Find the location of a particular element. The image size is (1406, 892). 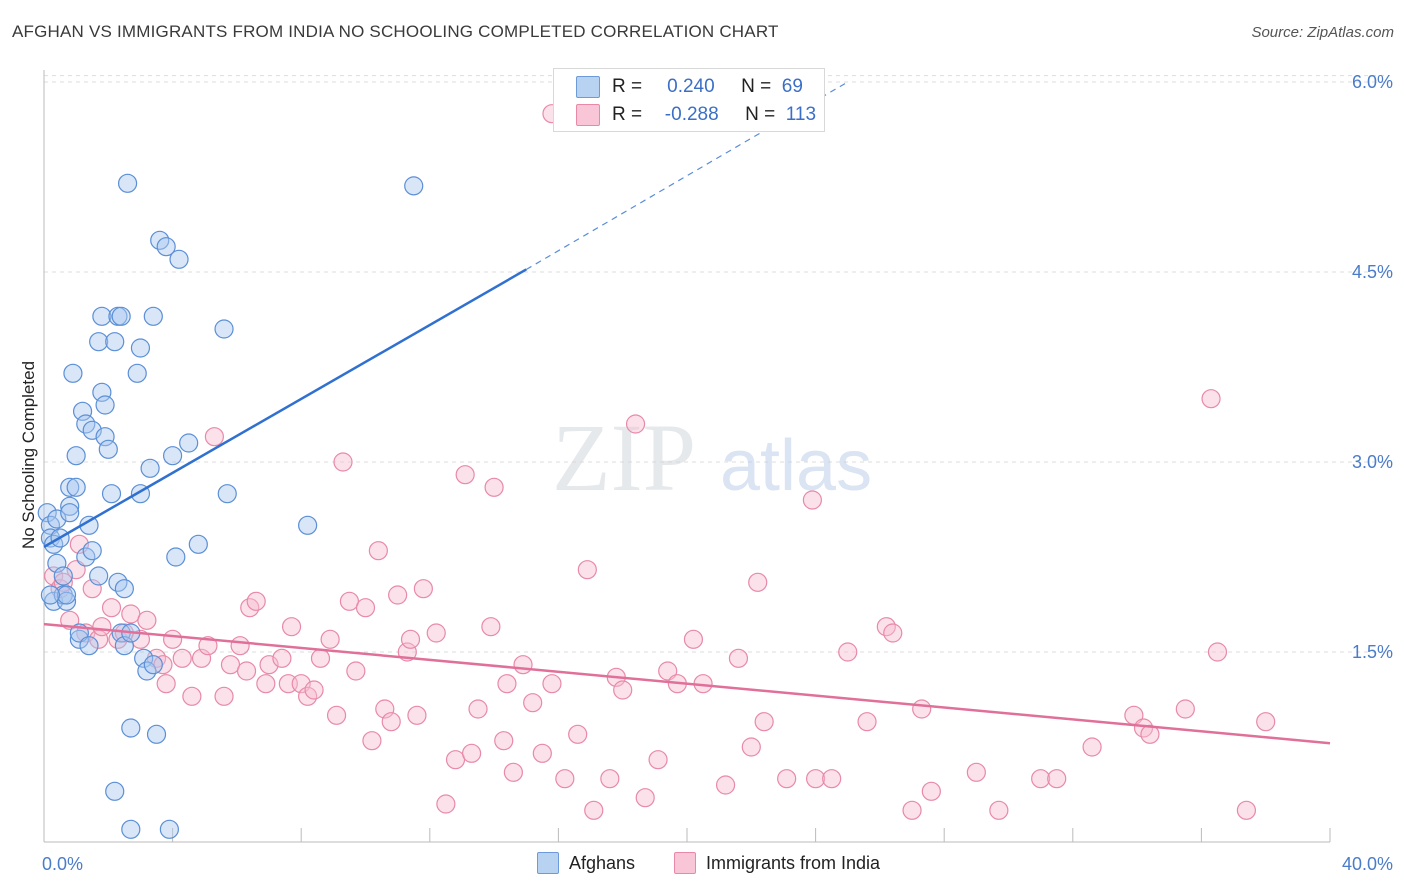

afghans-trendline is located at coordinates (285, 408).